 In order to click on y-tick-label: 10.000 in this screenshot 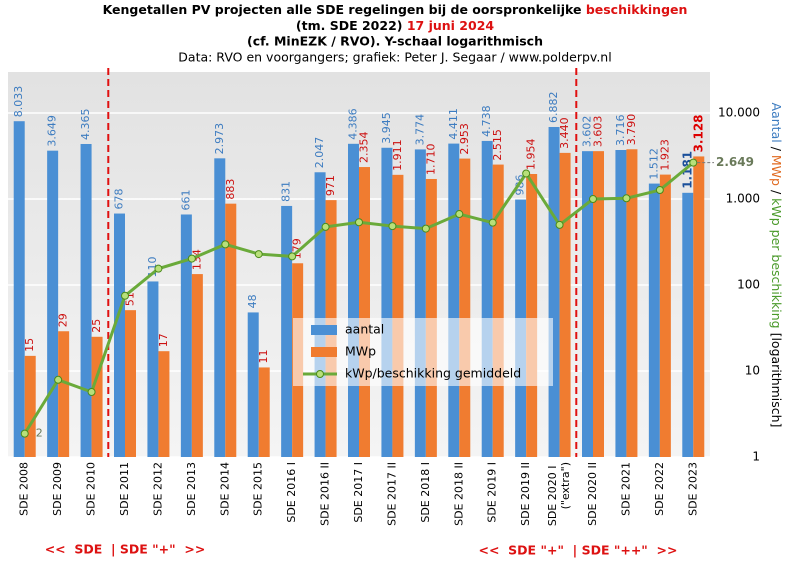, I will do `click(739, 113)`.